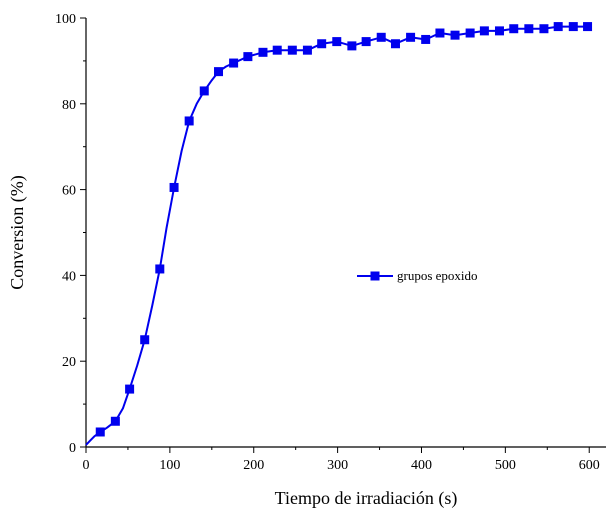 This screenshot has width=609, height=510. Describe the element at coordinates (337, 465) in the screenshot. I see `x-tick-label: 300` at that location.